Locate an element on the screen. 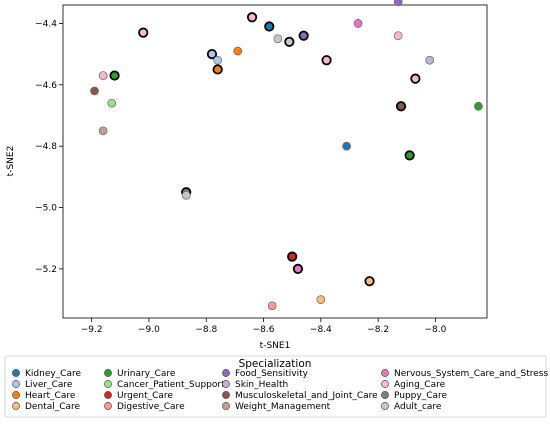 The width and height of the screenshot is (550, 425). legend-frame is located at coordinates (275, 386).